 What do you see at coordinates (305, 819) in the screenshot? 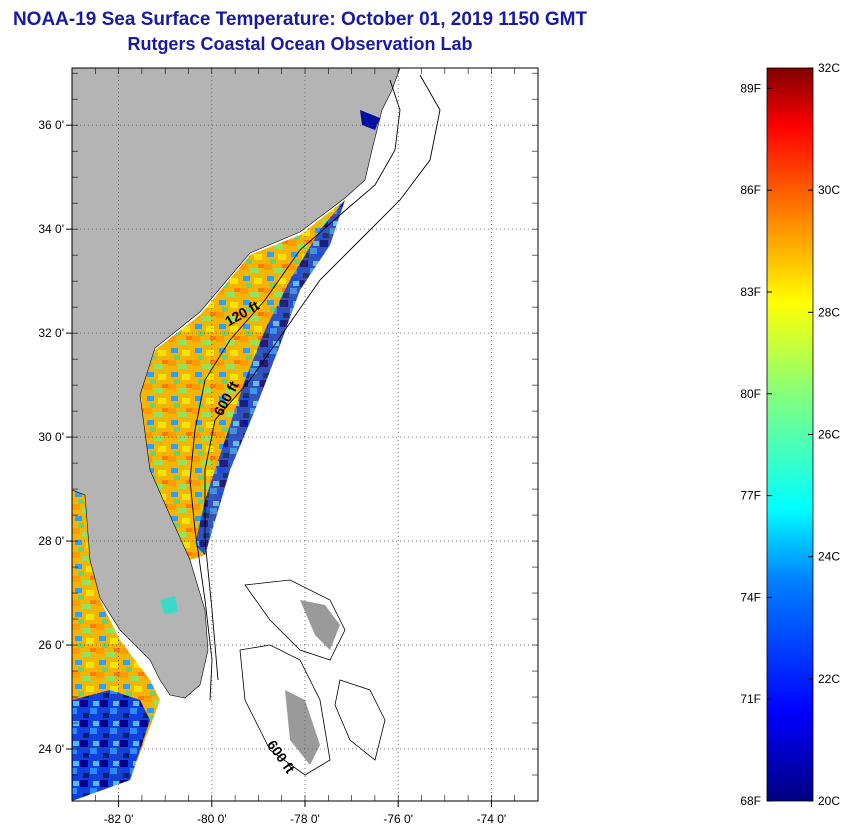
I see `lon-tick-label: -78 0'` at bounding box center [305, 819].